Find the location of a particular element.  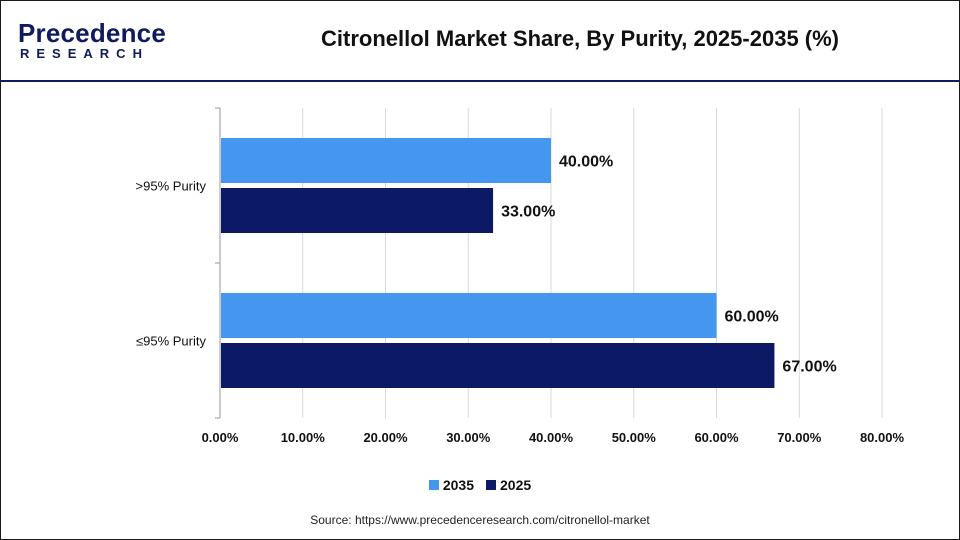

legend: 2035 2025 is located at coordinates (480, 485).